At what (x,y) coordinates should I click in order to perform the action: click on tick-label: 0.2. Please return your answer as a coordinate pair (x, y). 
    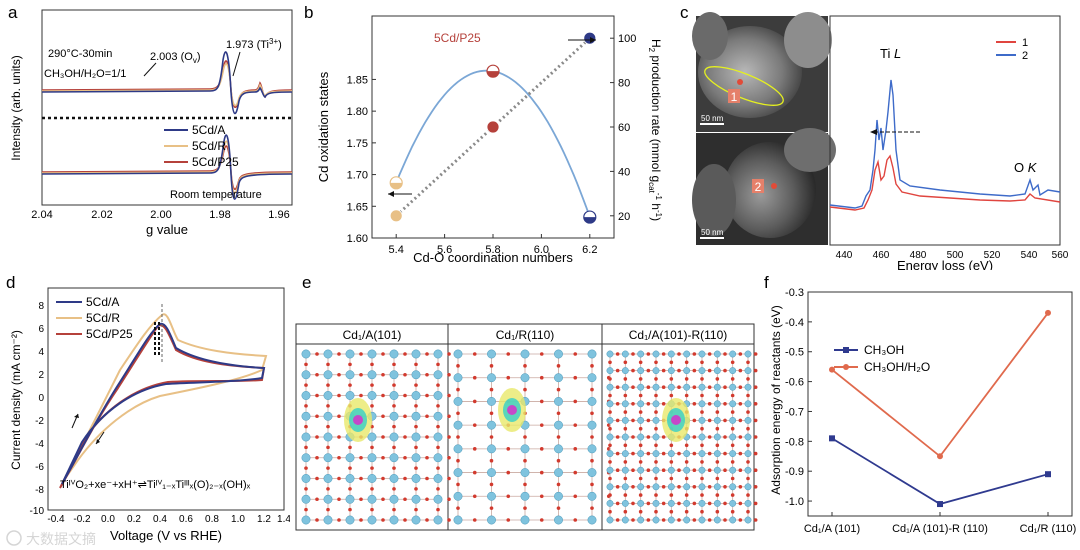
    Looking at the image, I should click on (134, 519).